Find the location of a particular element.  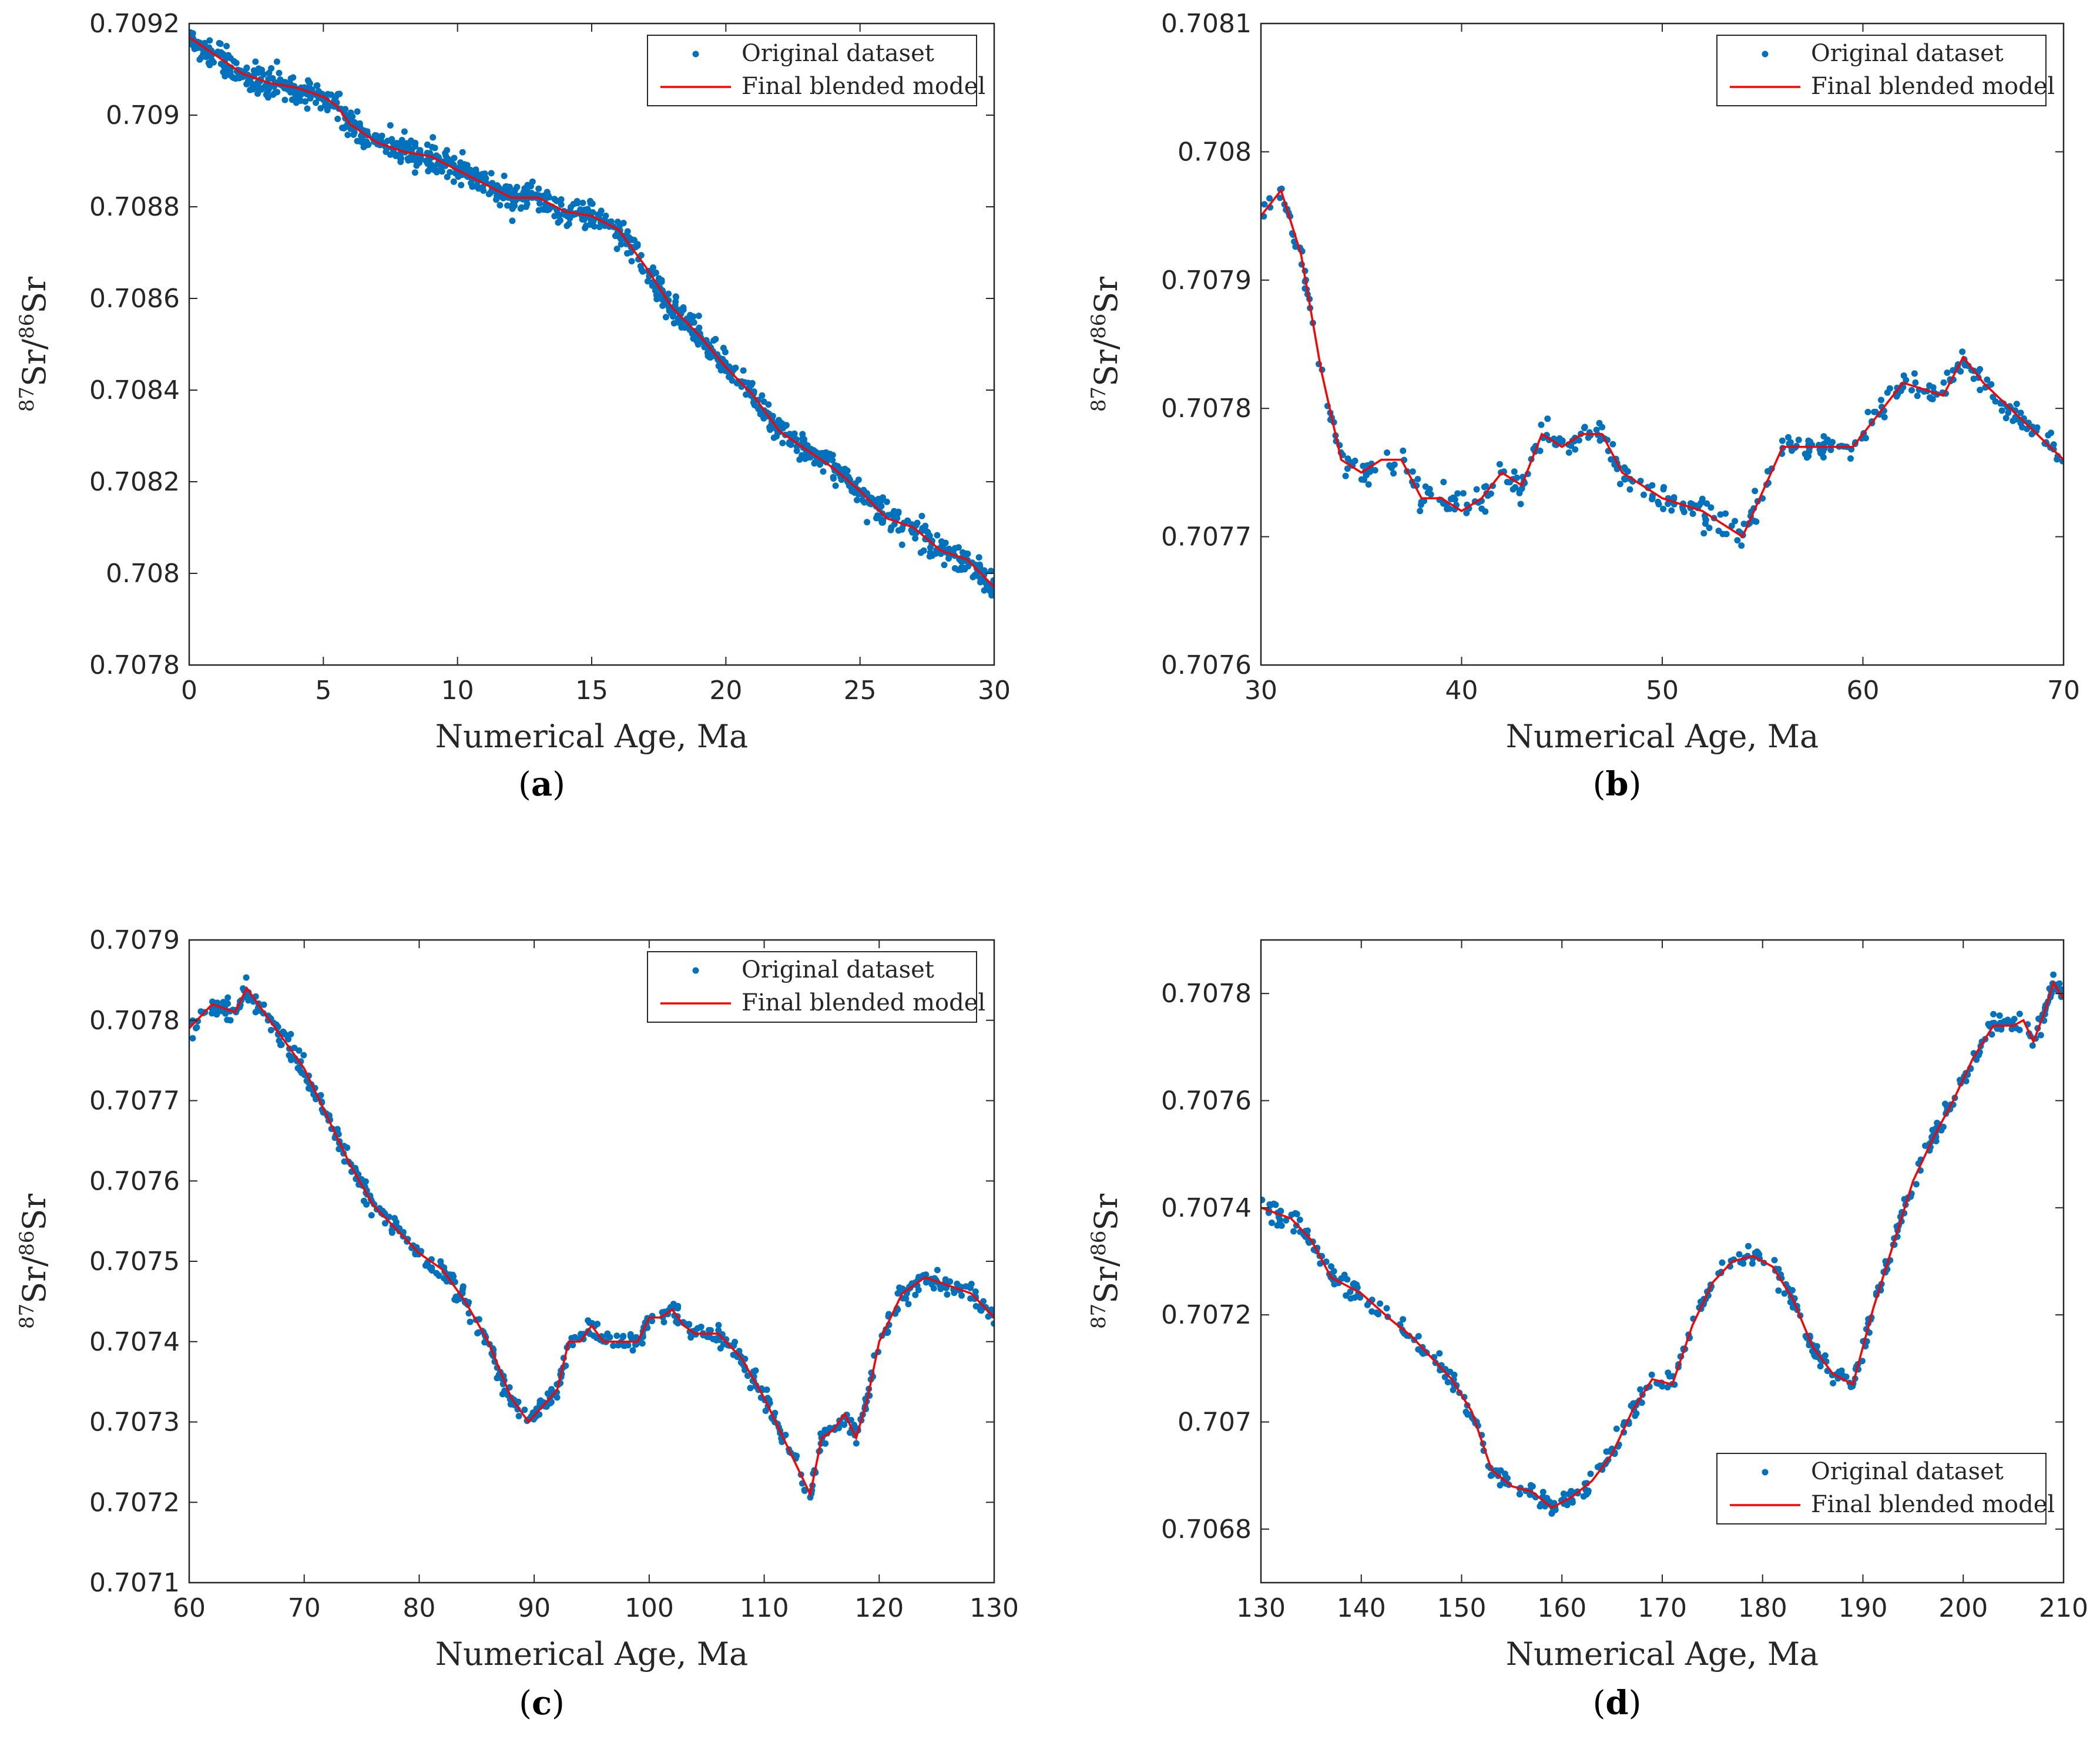

legend-point-marker is located at coordinates (1765, 1472).